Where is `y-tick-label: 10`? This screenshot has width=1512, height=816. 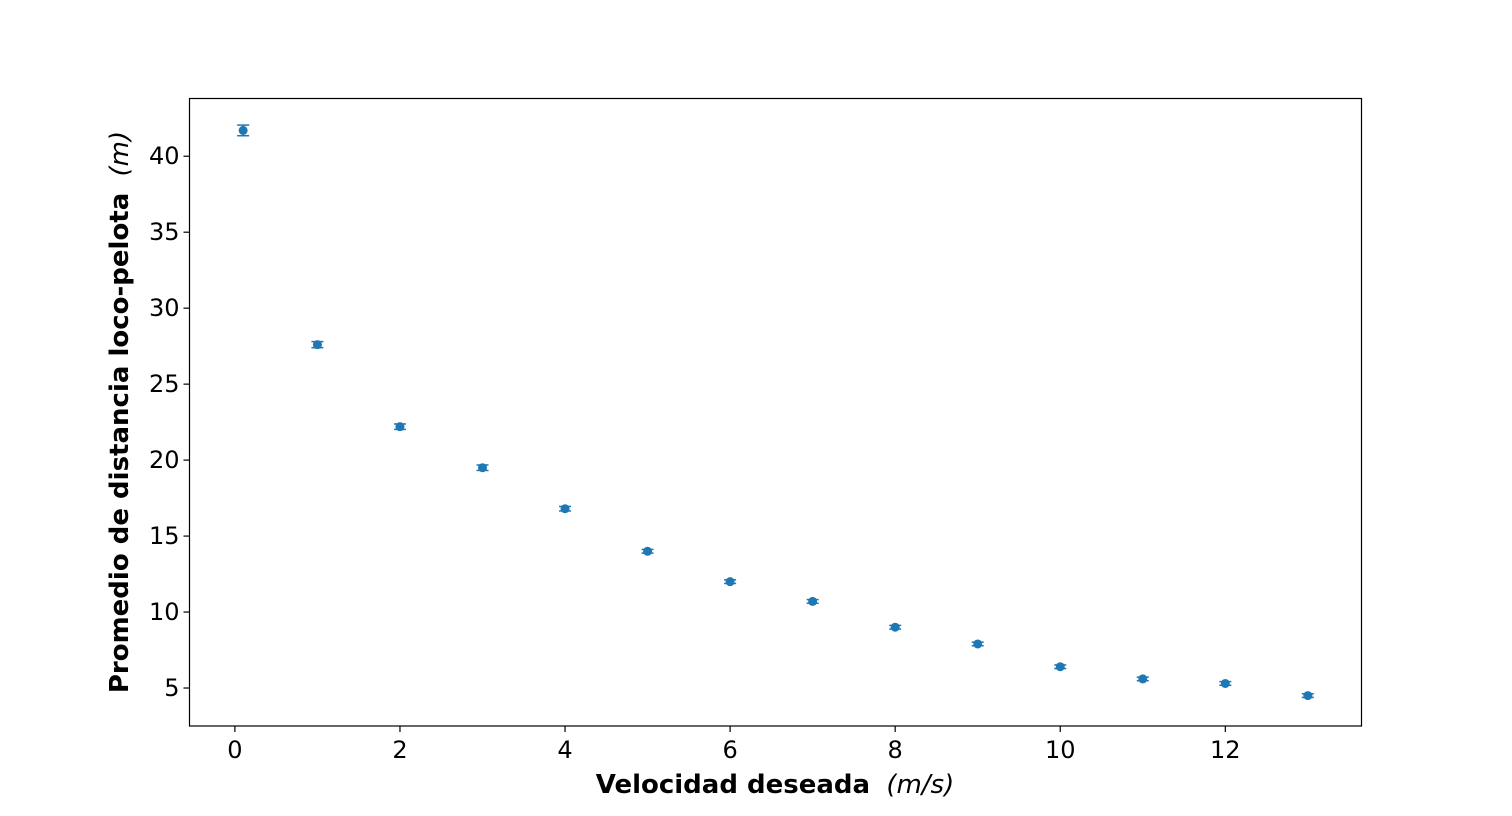 y-tick-label: 10 is located at coordinates (164, 612).